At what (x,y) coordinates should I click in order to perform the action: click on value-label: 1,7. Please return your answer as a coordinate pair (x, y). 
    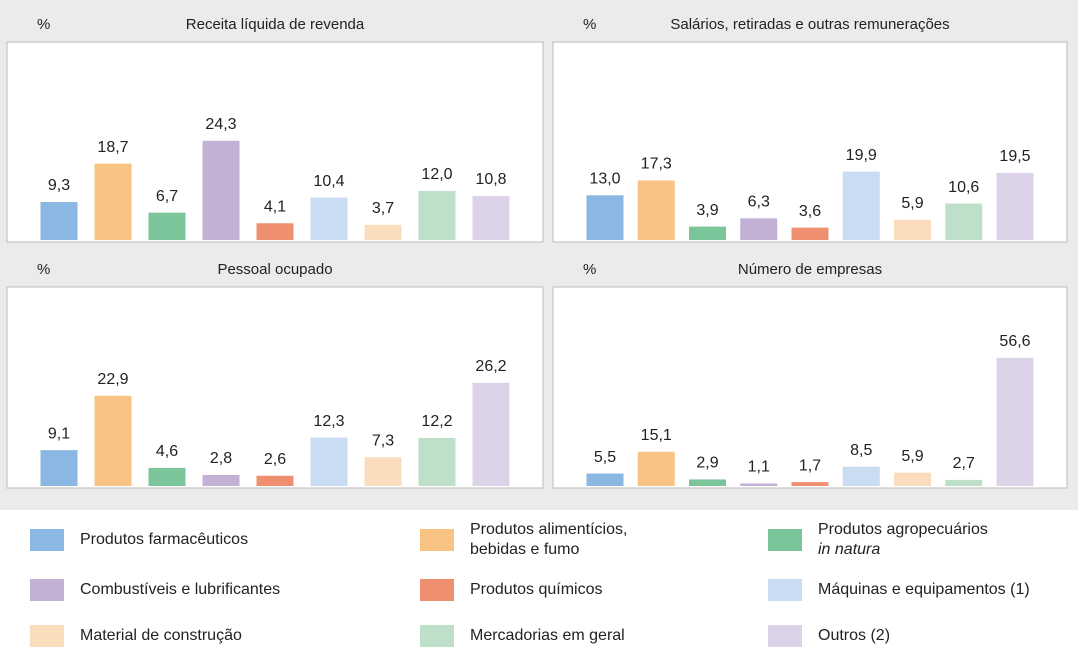
    Looking at the image, I should click on (810, 465).